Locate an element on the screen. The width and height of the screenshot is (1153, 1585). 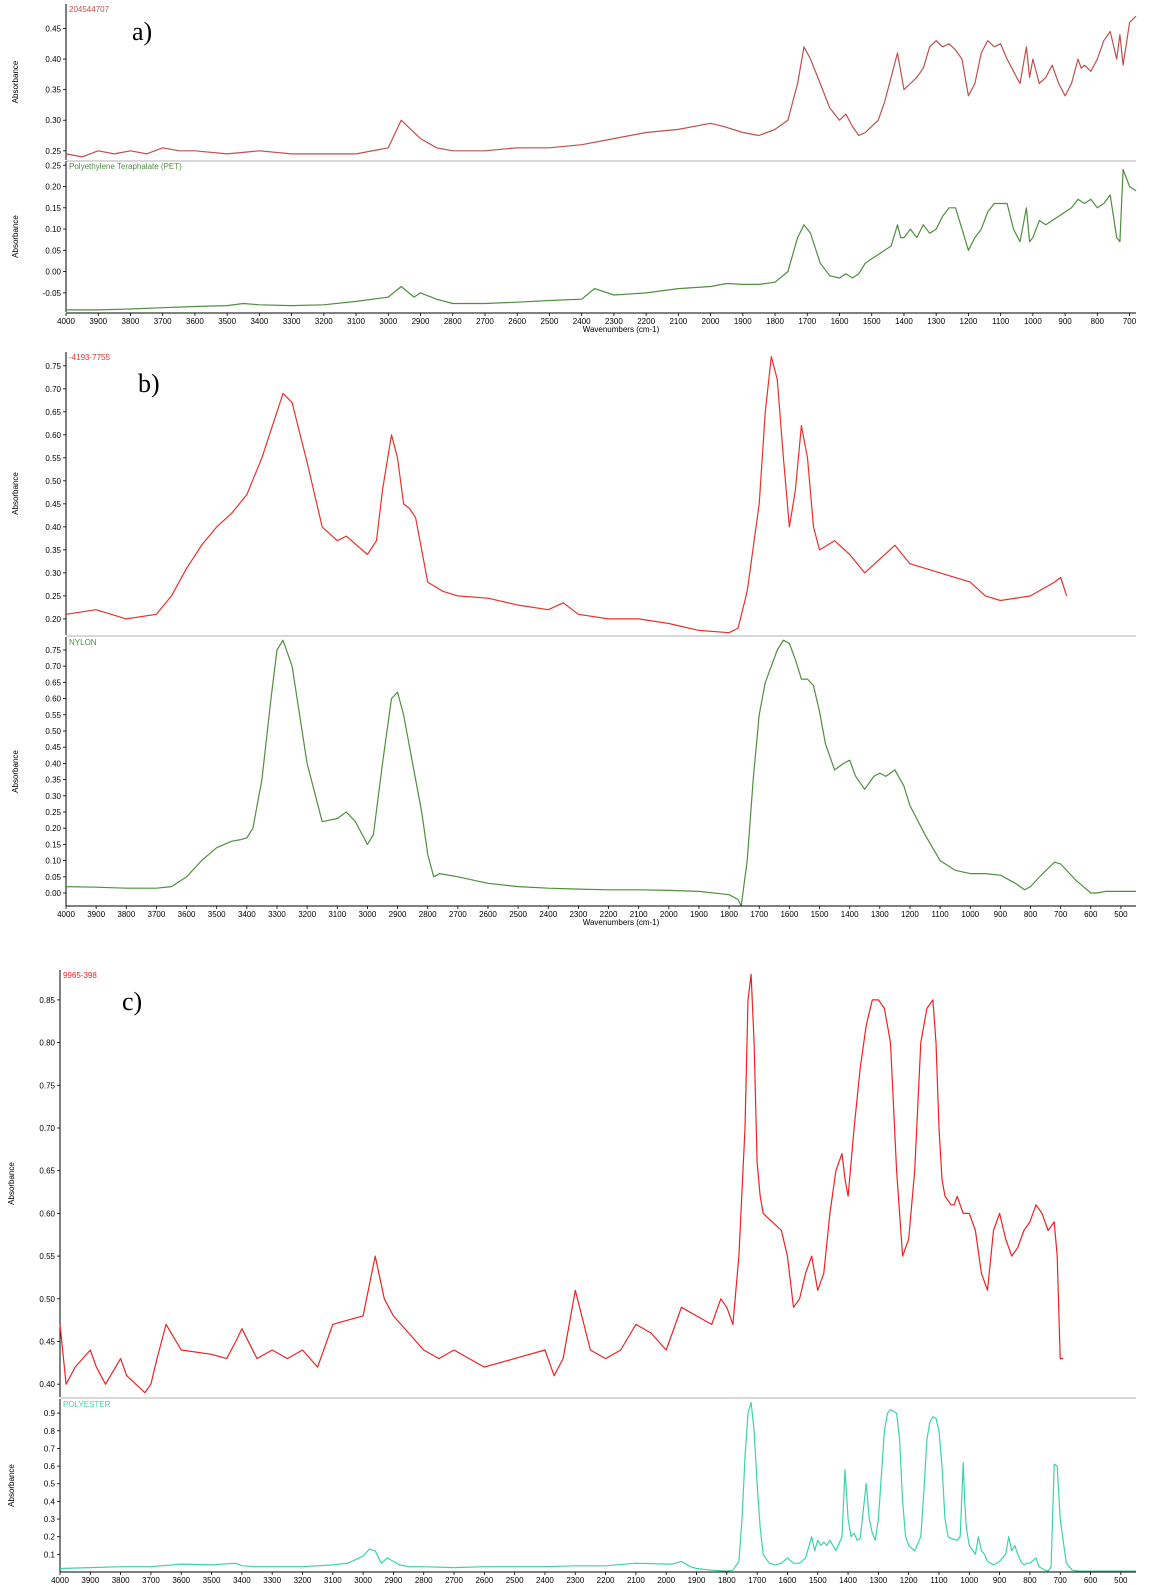
y-tick-label: 0.1 is located at coordinates (50, 1554).